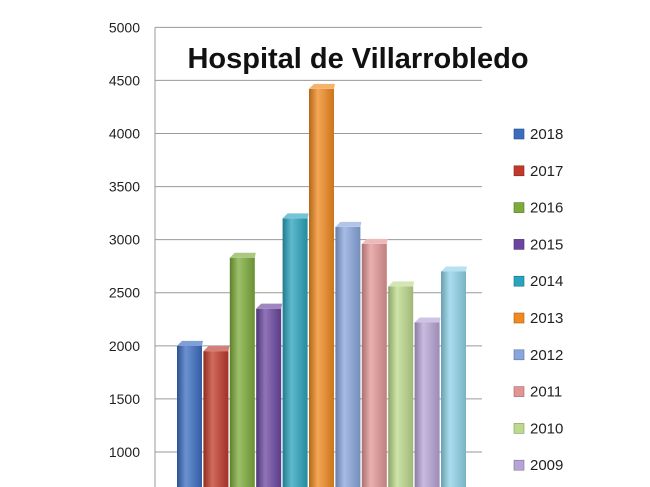 The width and height of the screenshot is (650, 487). I want to click on legend-label: 2011, so click(546, 392).